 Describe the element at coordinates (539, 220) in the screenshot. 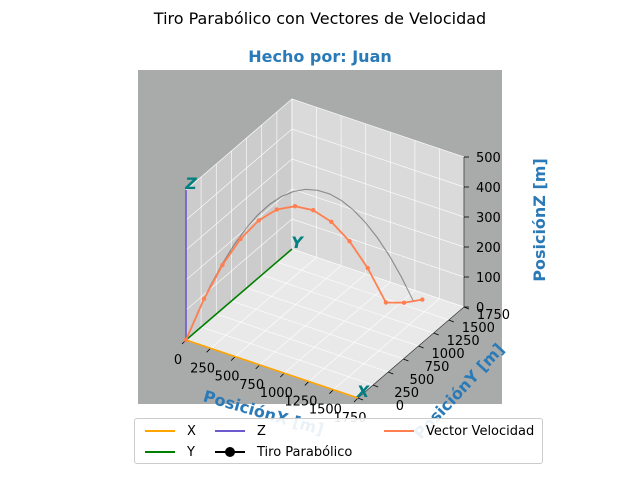

I see `z-axis-label: PosiciónZ [m]` at that location.